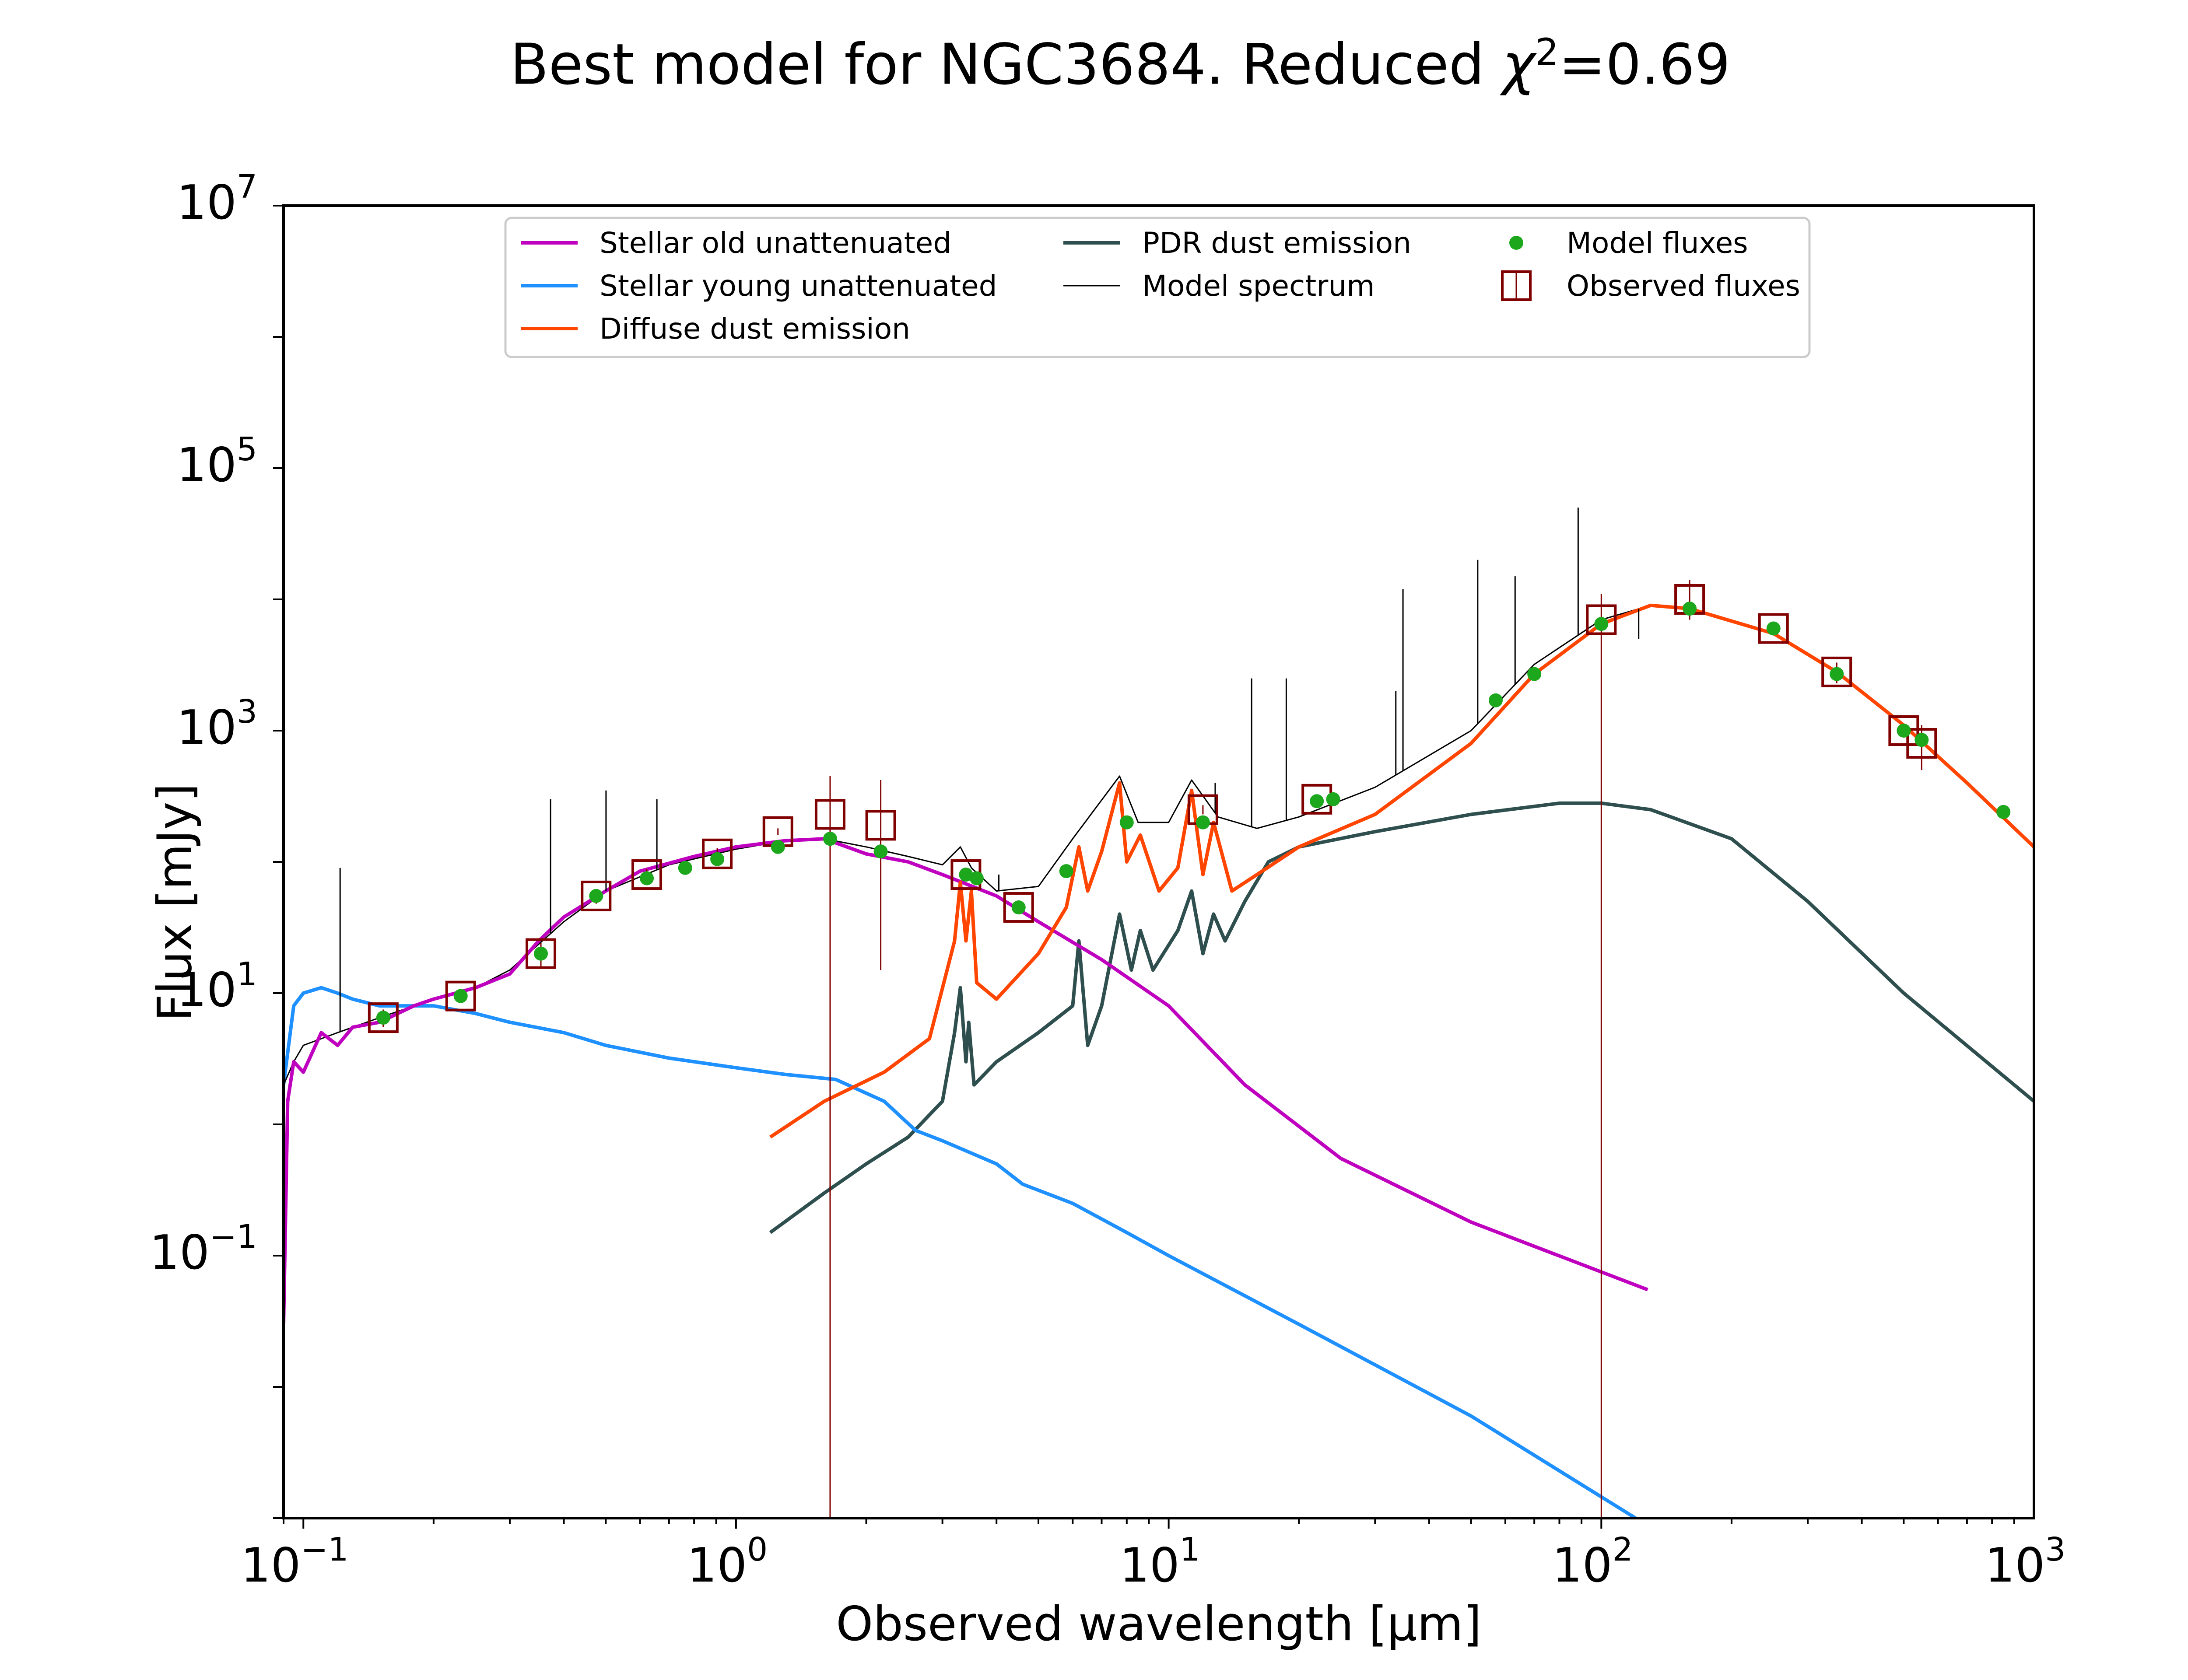 The height and width of the screenshot is (1680, 2188). Describe the element at coordinates (1258, 286) in the screenshot. I see `legend-label: Model spectrum` at that location.